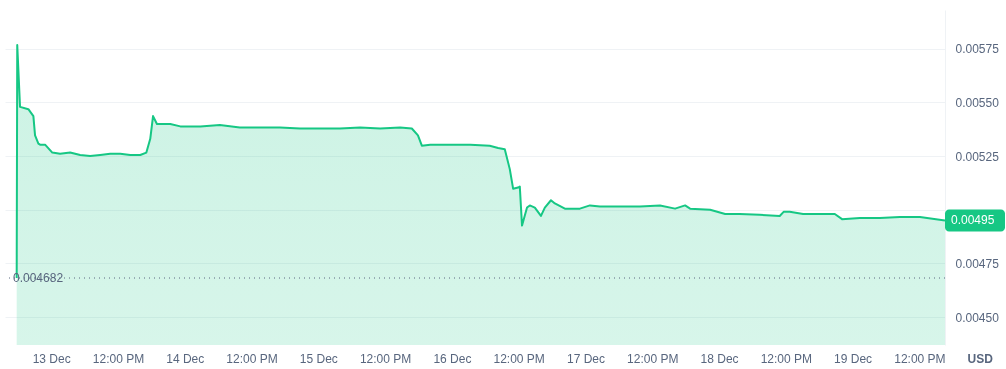  What do you see at coordinates (51, 358) in the screenshot?
I see `x-tick-label: 13 Dec` at bounding box center [51, 358].